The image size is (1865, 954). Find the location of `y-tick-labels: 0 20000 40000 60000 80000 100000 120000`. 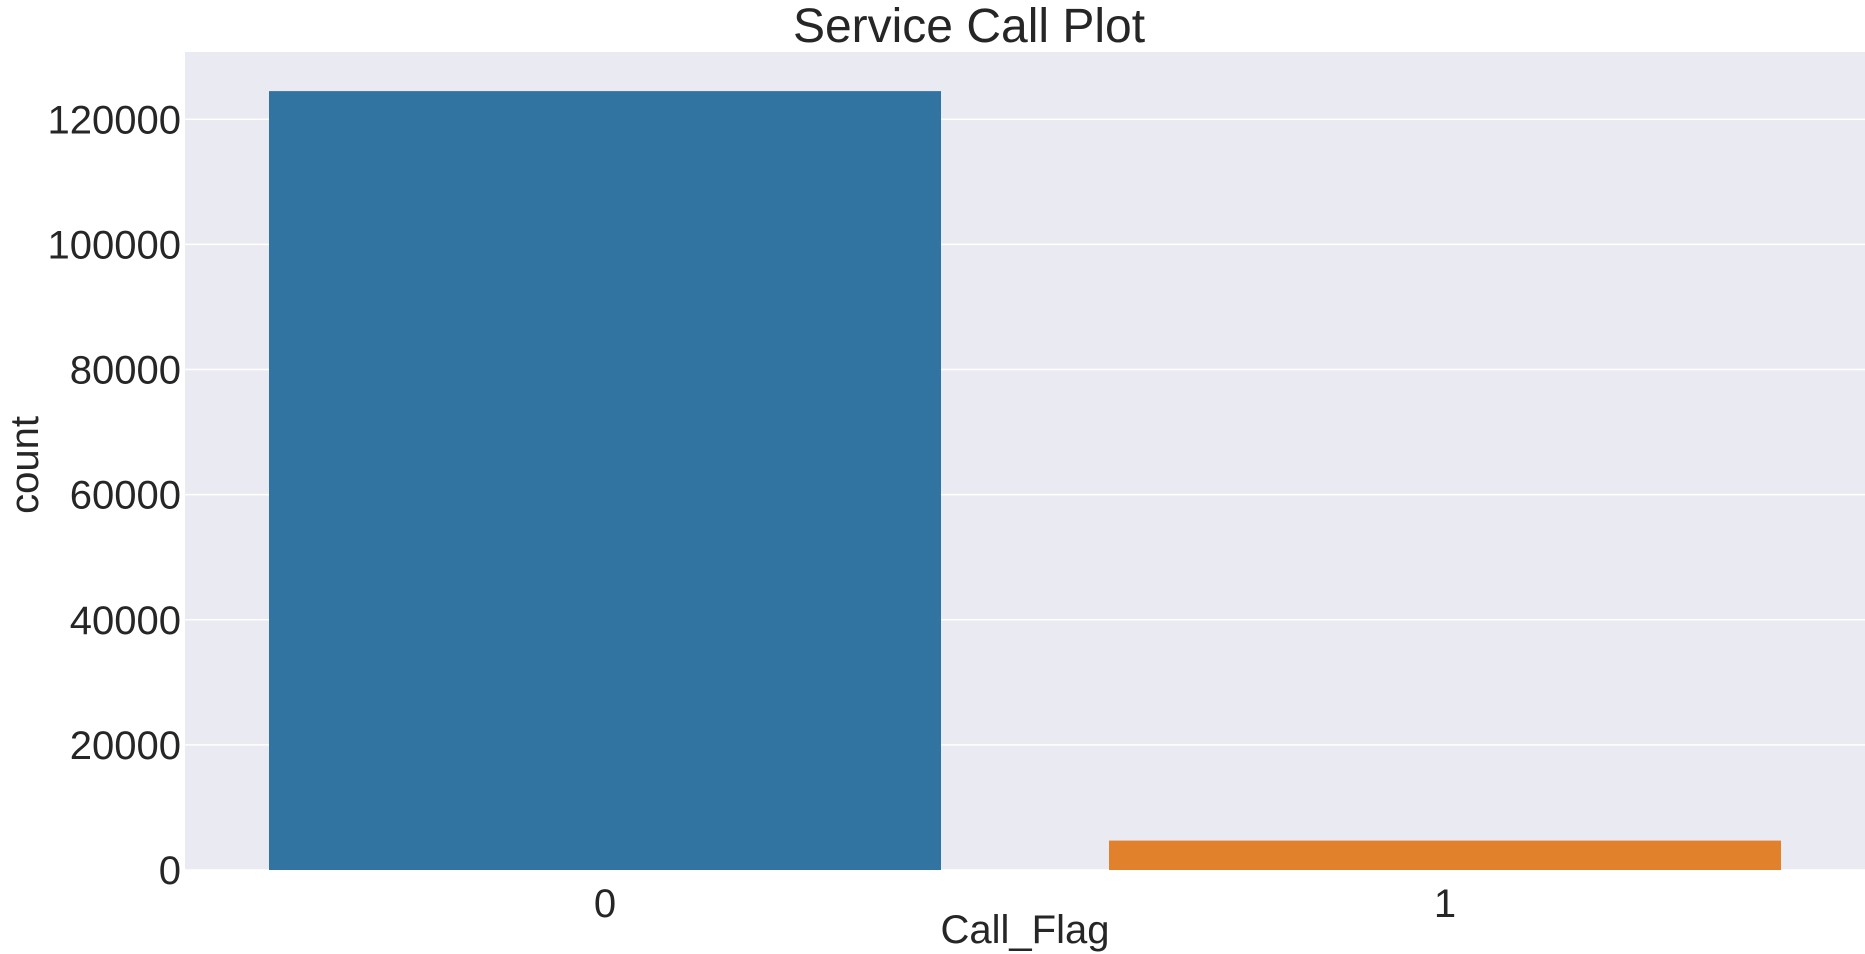

y-tick-labels: 0 20000 40000 60000 80000 100000 120000 is located at coordinates (114, 495).